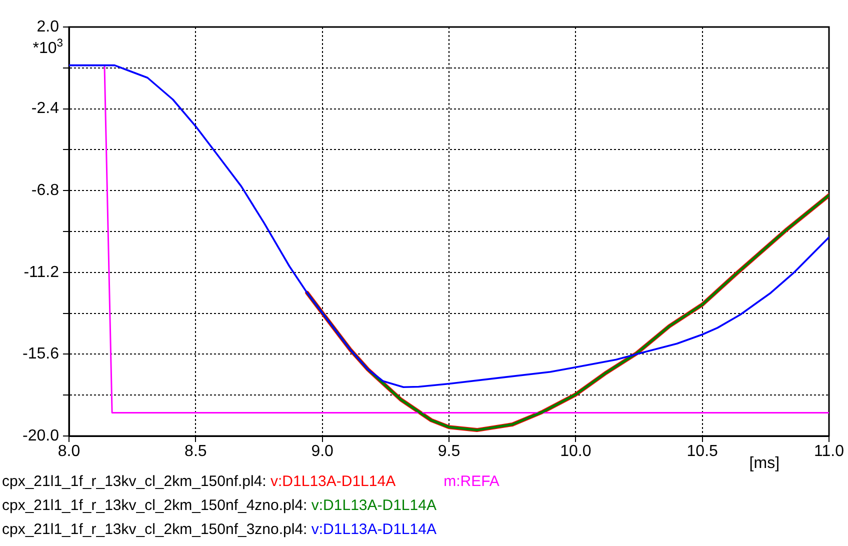 The width and height of the screenshot is (848, 546). I want to click on text: cpx_21l1_1f_r_13kv_cl_2km_150nf.pl4:, so click(135, 481).